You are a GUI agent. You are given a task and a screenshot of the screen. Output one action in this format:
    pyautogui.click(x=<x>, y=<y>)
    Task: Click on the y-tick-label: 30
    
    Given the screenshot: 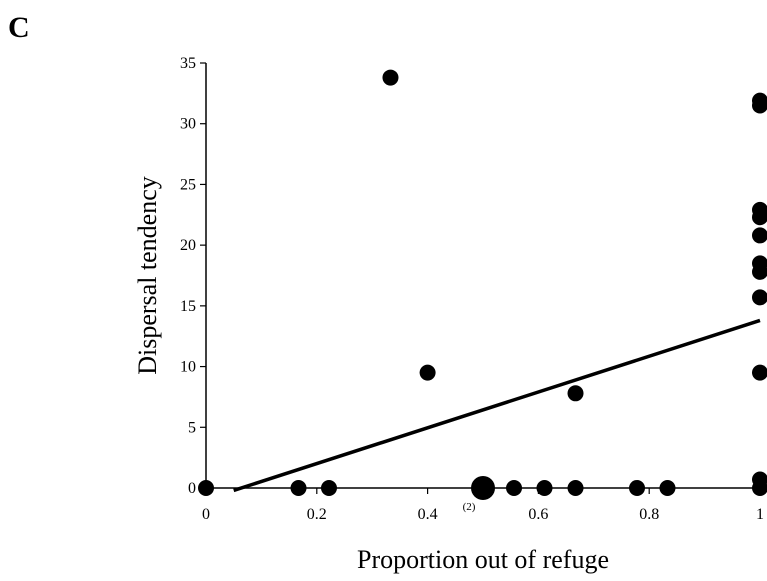 What is the action you would take?
    pyautogui.click(x=188, y=124)
    